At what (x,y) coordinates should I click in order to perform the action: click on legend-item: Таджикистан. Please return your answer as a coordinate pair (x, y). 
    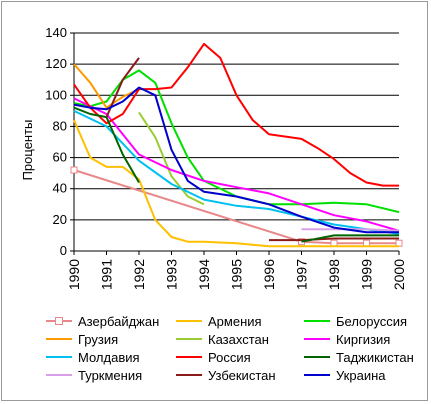
    Looking at the image, I should click on (359, 357).